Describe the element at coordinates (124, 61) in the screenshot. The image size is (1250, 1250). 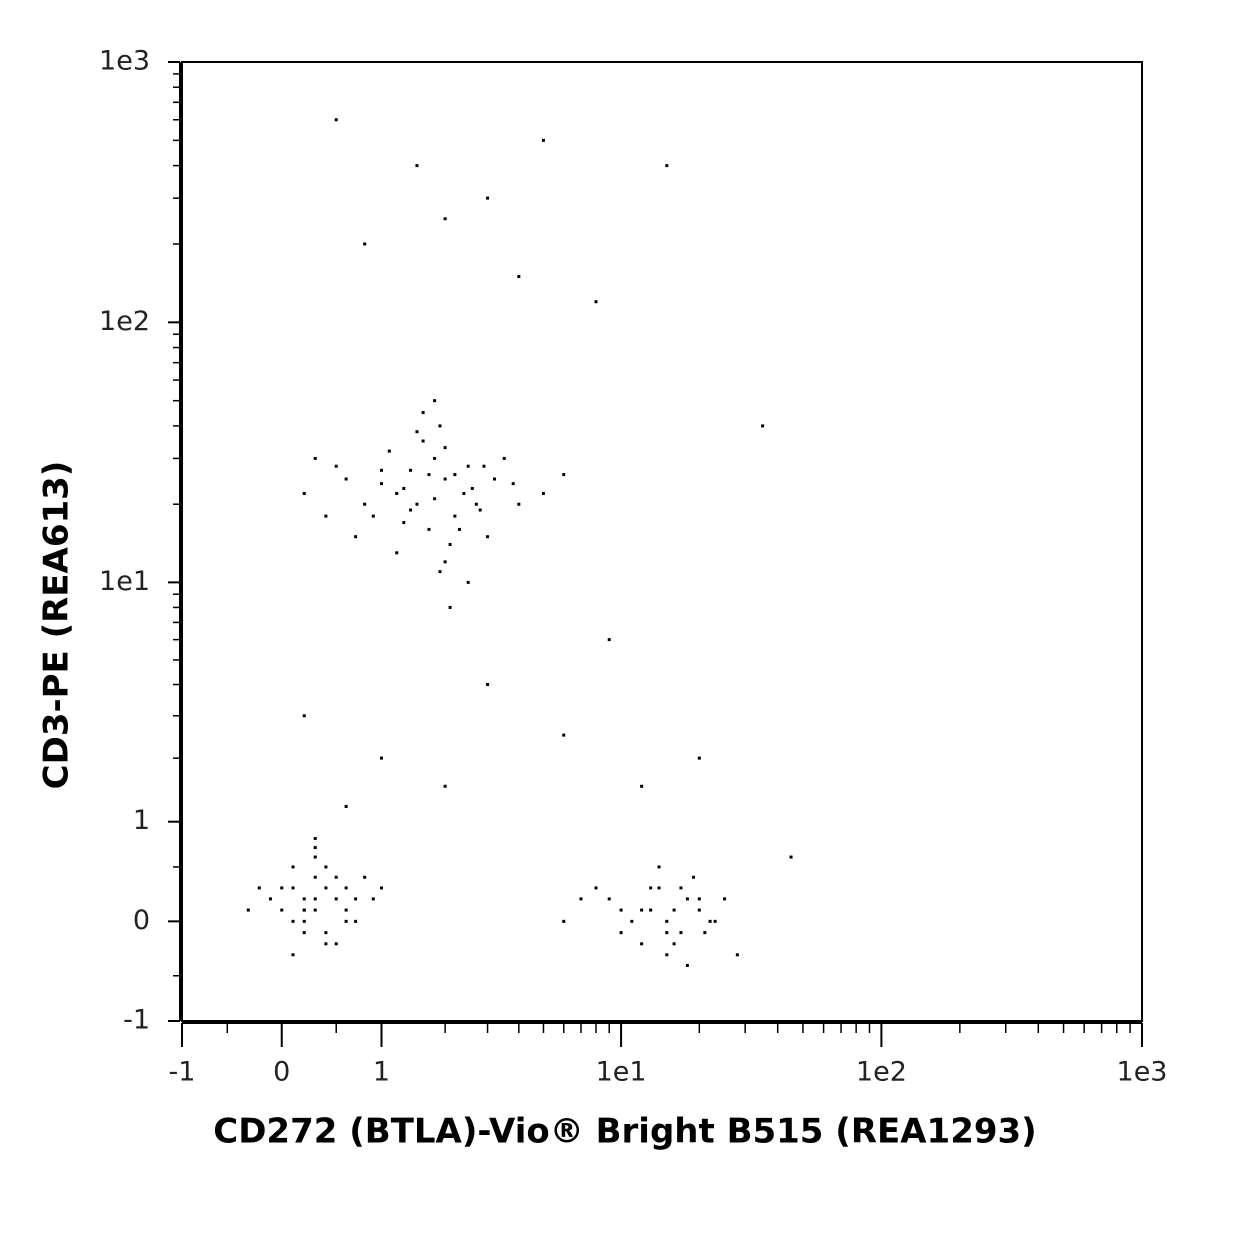
I see `y-tick-label: 1e3` at that location.